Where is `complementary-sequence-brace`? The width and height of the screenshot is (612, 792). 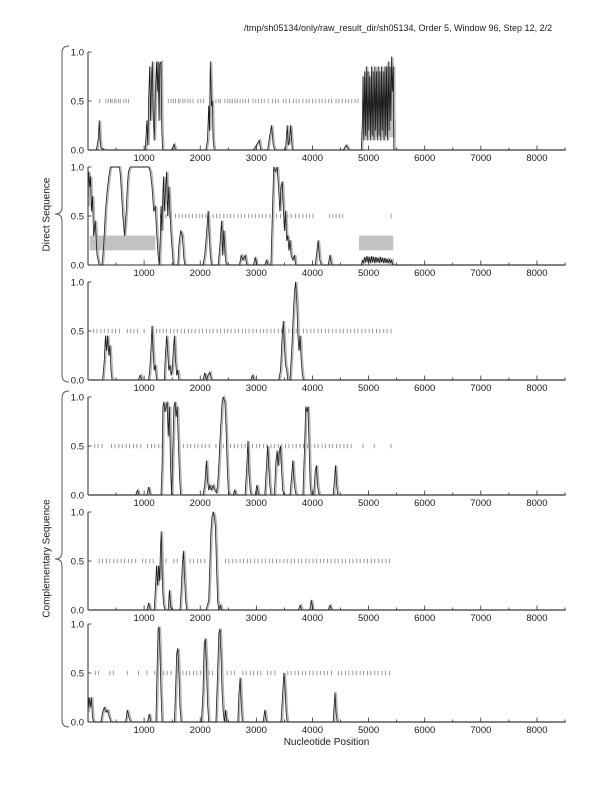 complementary-sequence-brace is located at coordinates (62, 559).